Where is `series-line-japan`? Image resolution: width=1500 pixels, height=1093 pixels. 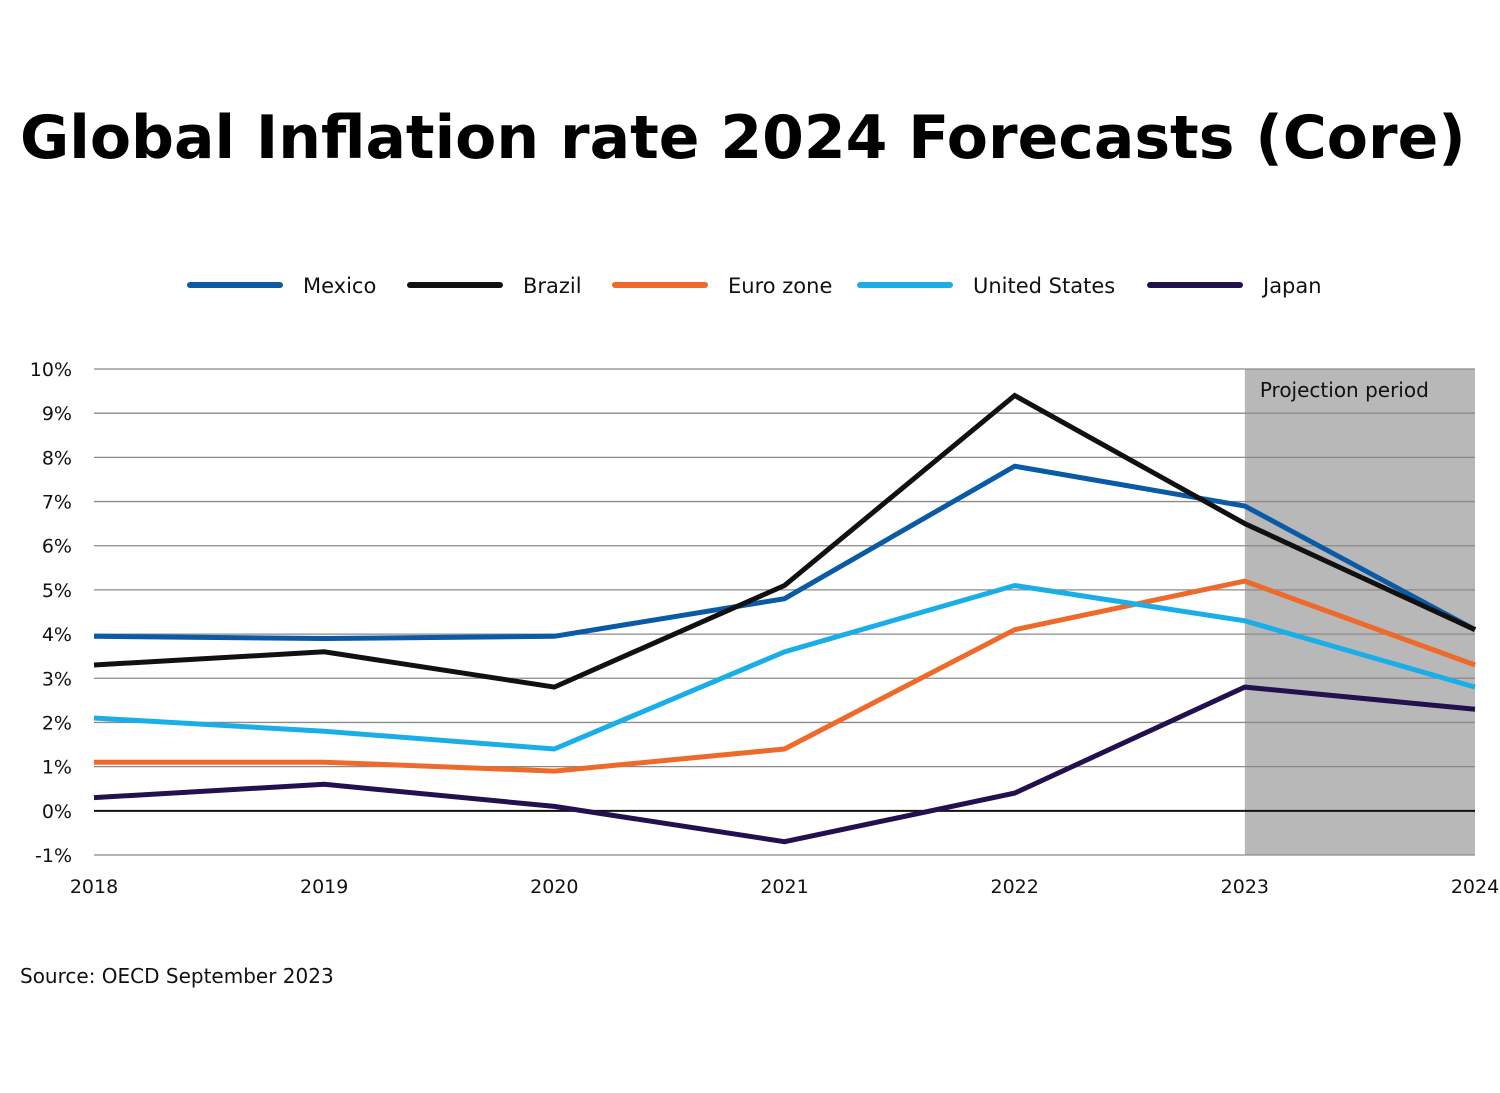
series-line-japan is located at coordinates (784, 764).